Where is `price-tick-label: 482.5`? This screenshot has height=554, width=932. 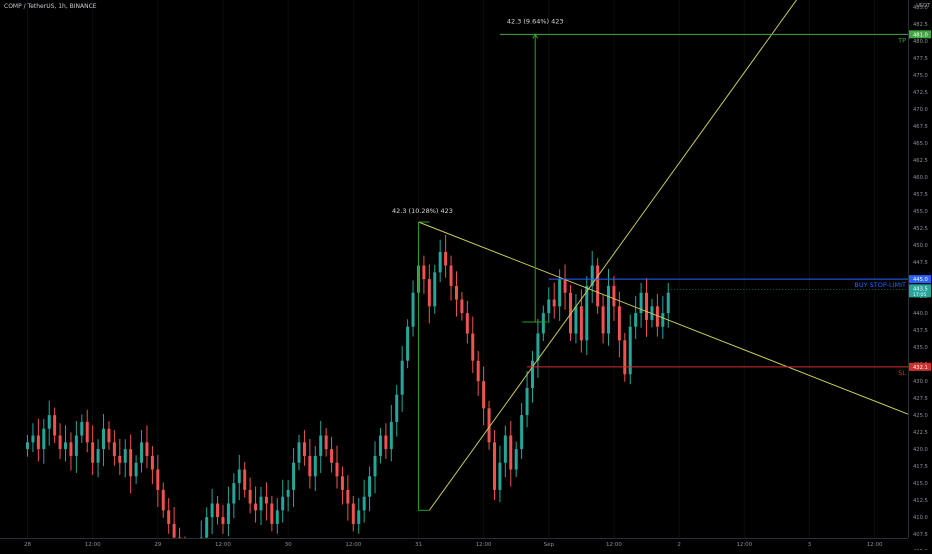
price-tick-label: 482.5 is located at coordinates (920, 25).